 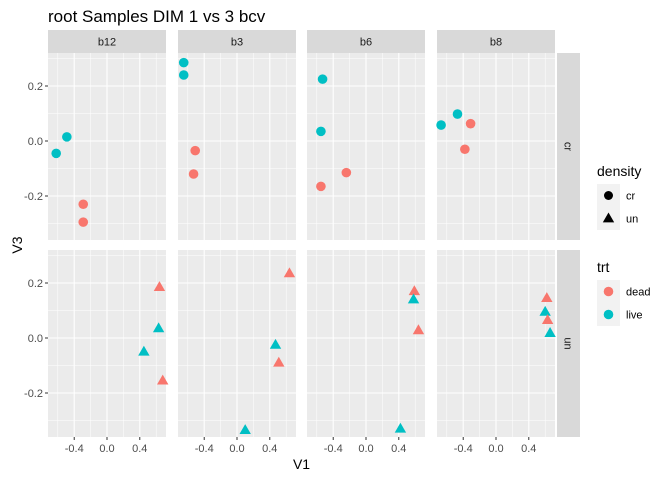 I want to click on facet-strip-label: b8, so click(x=496, y=43).